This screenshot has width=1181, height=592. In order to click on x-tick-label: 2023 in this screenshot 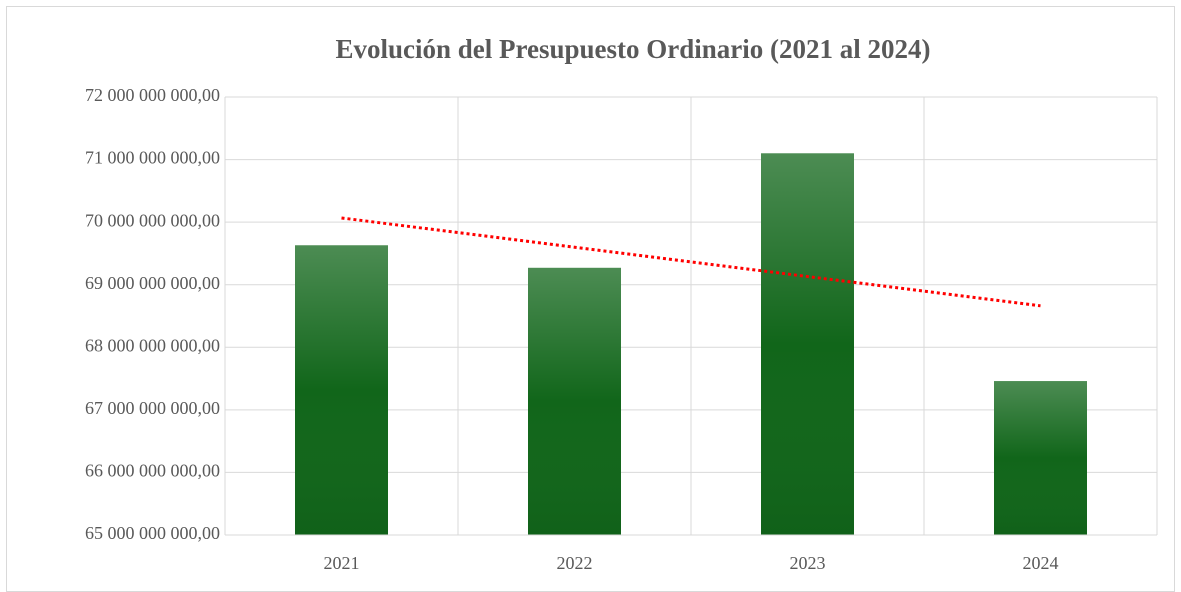, I will do `click(808, 563)`.